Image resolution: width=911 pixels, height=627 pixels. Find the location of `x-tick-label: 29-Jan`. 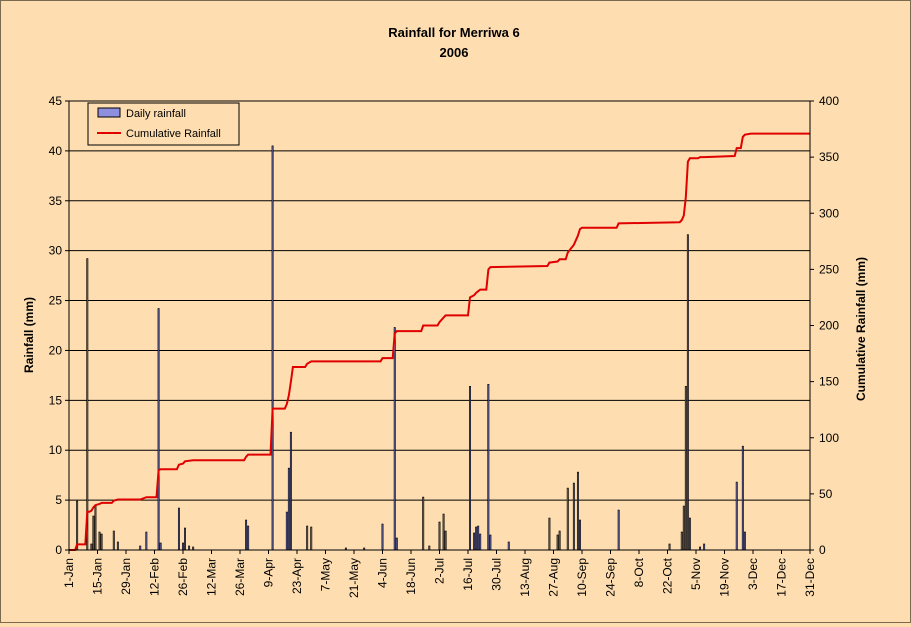

x-tick-label: 29-Jan is located at coordinates (126, 576).